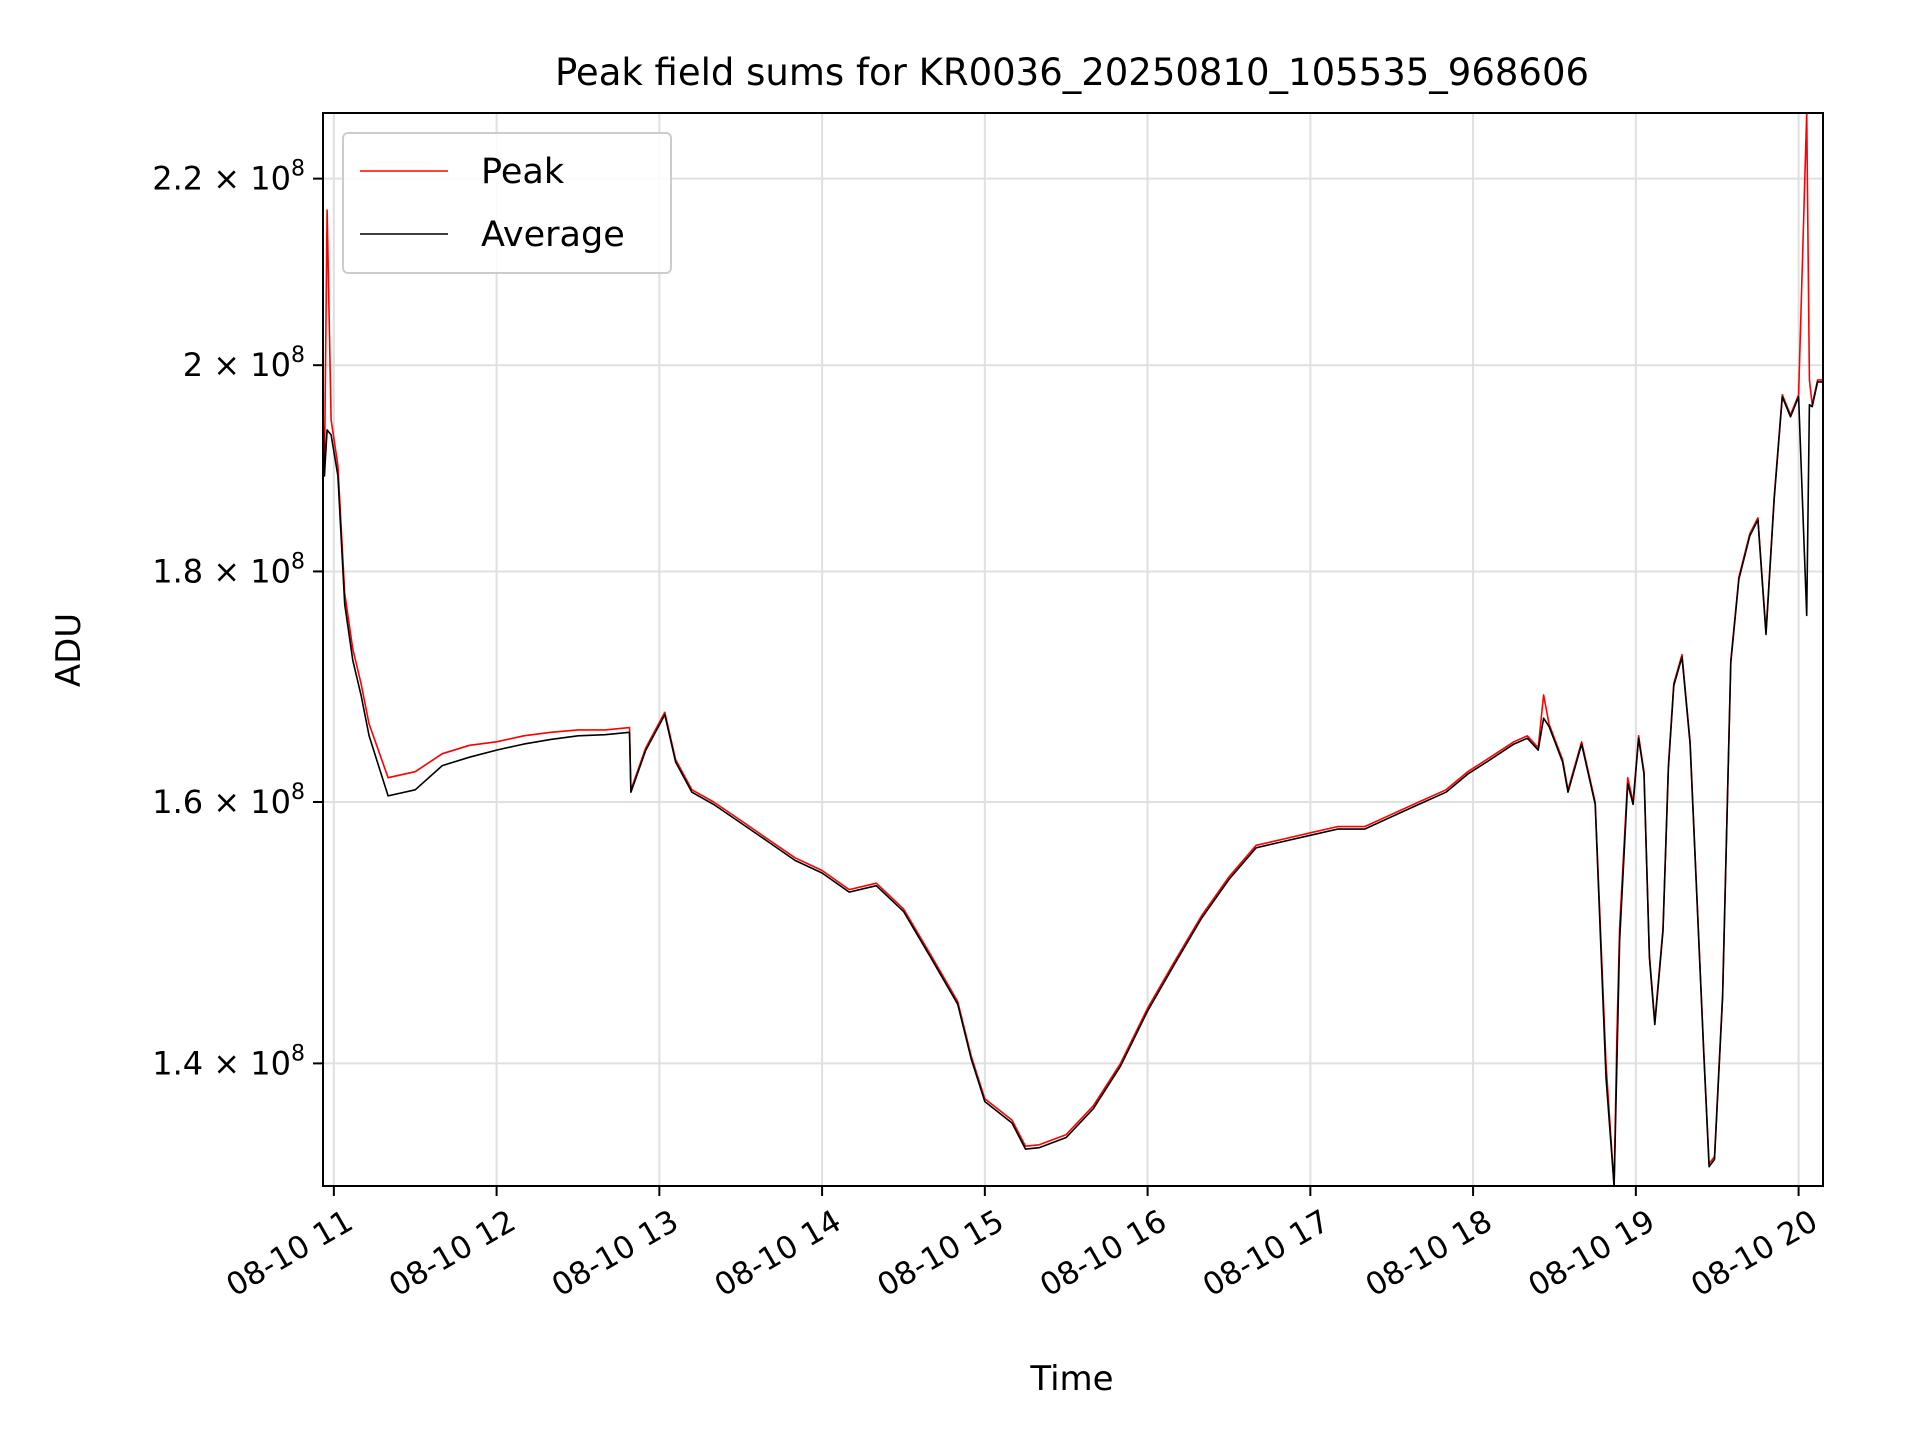  Describe the element at coordinates (228, 800) in the screenshot. I see `y-tick-label: 1.6 × 108` at that location.